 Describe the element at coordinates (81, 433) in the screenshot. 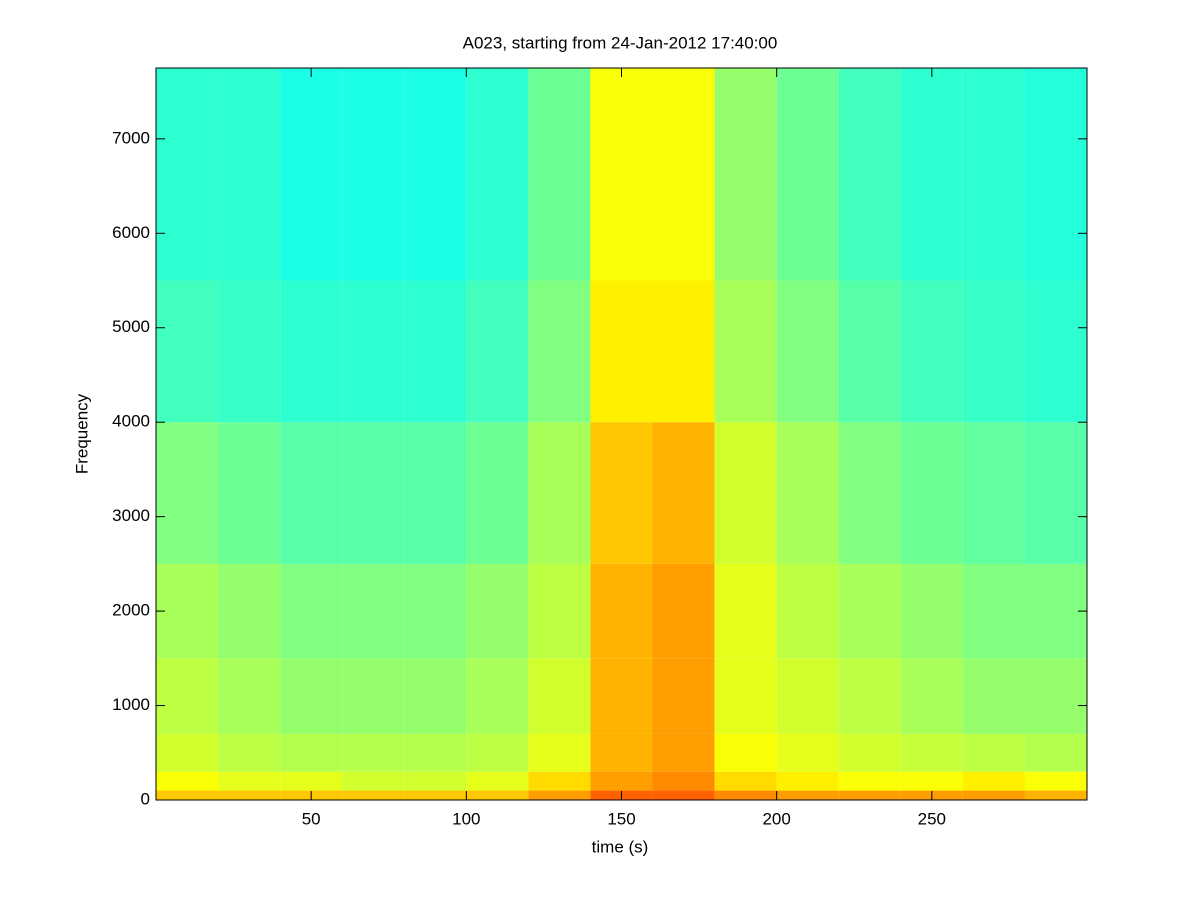

I see `y-axis-label: Frequency` at that location.